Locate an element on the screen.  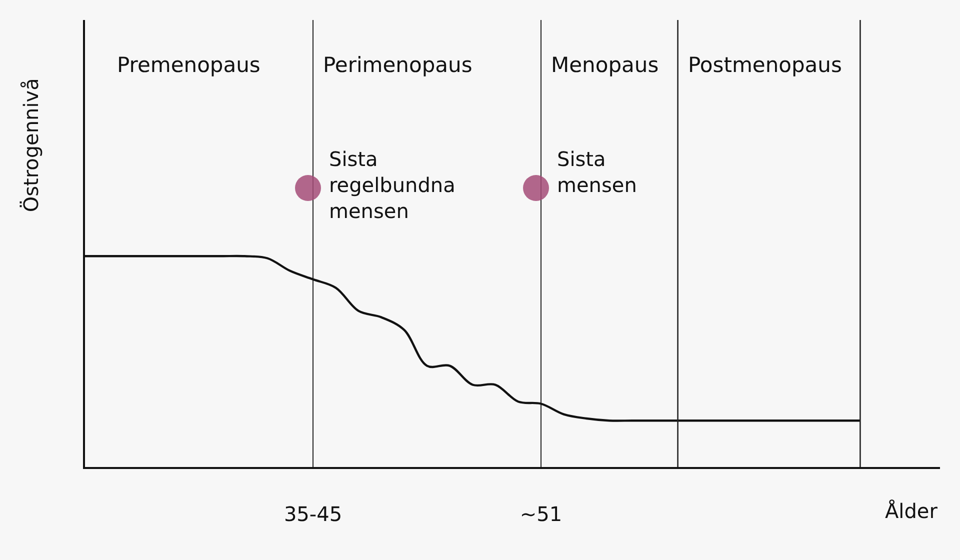
text: Perimenopaus is located at coordinates (397, 65).